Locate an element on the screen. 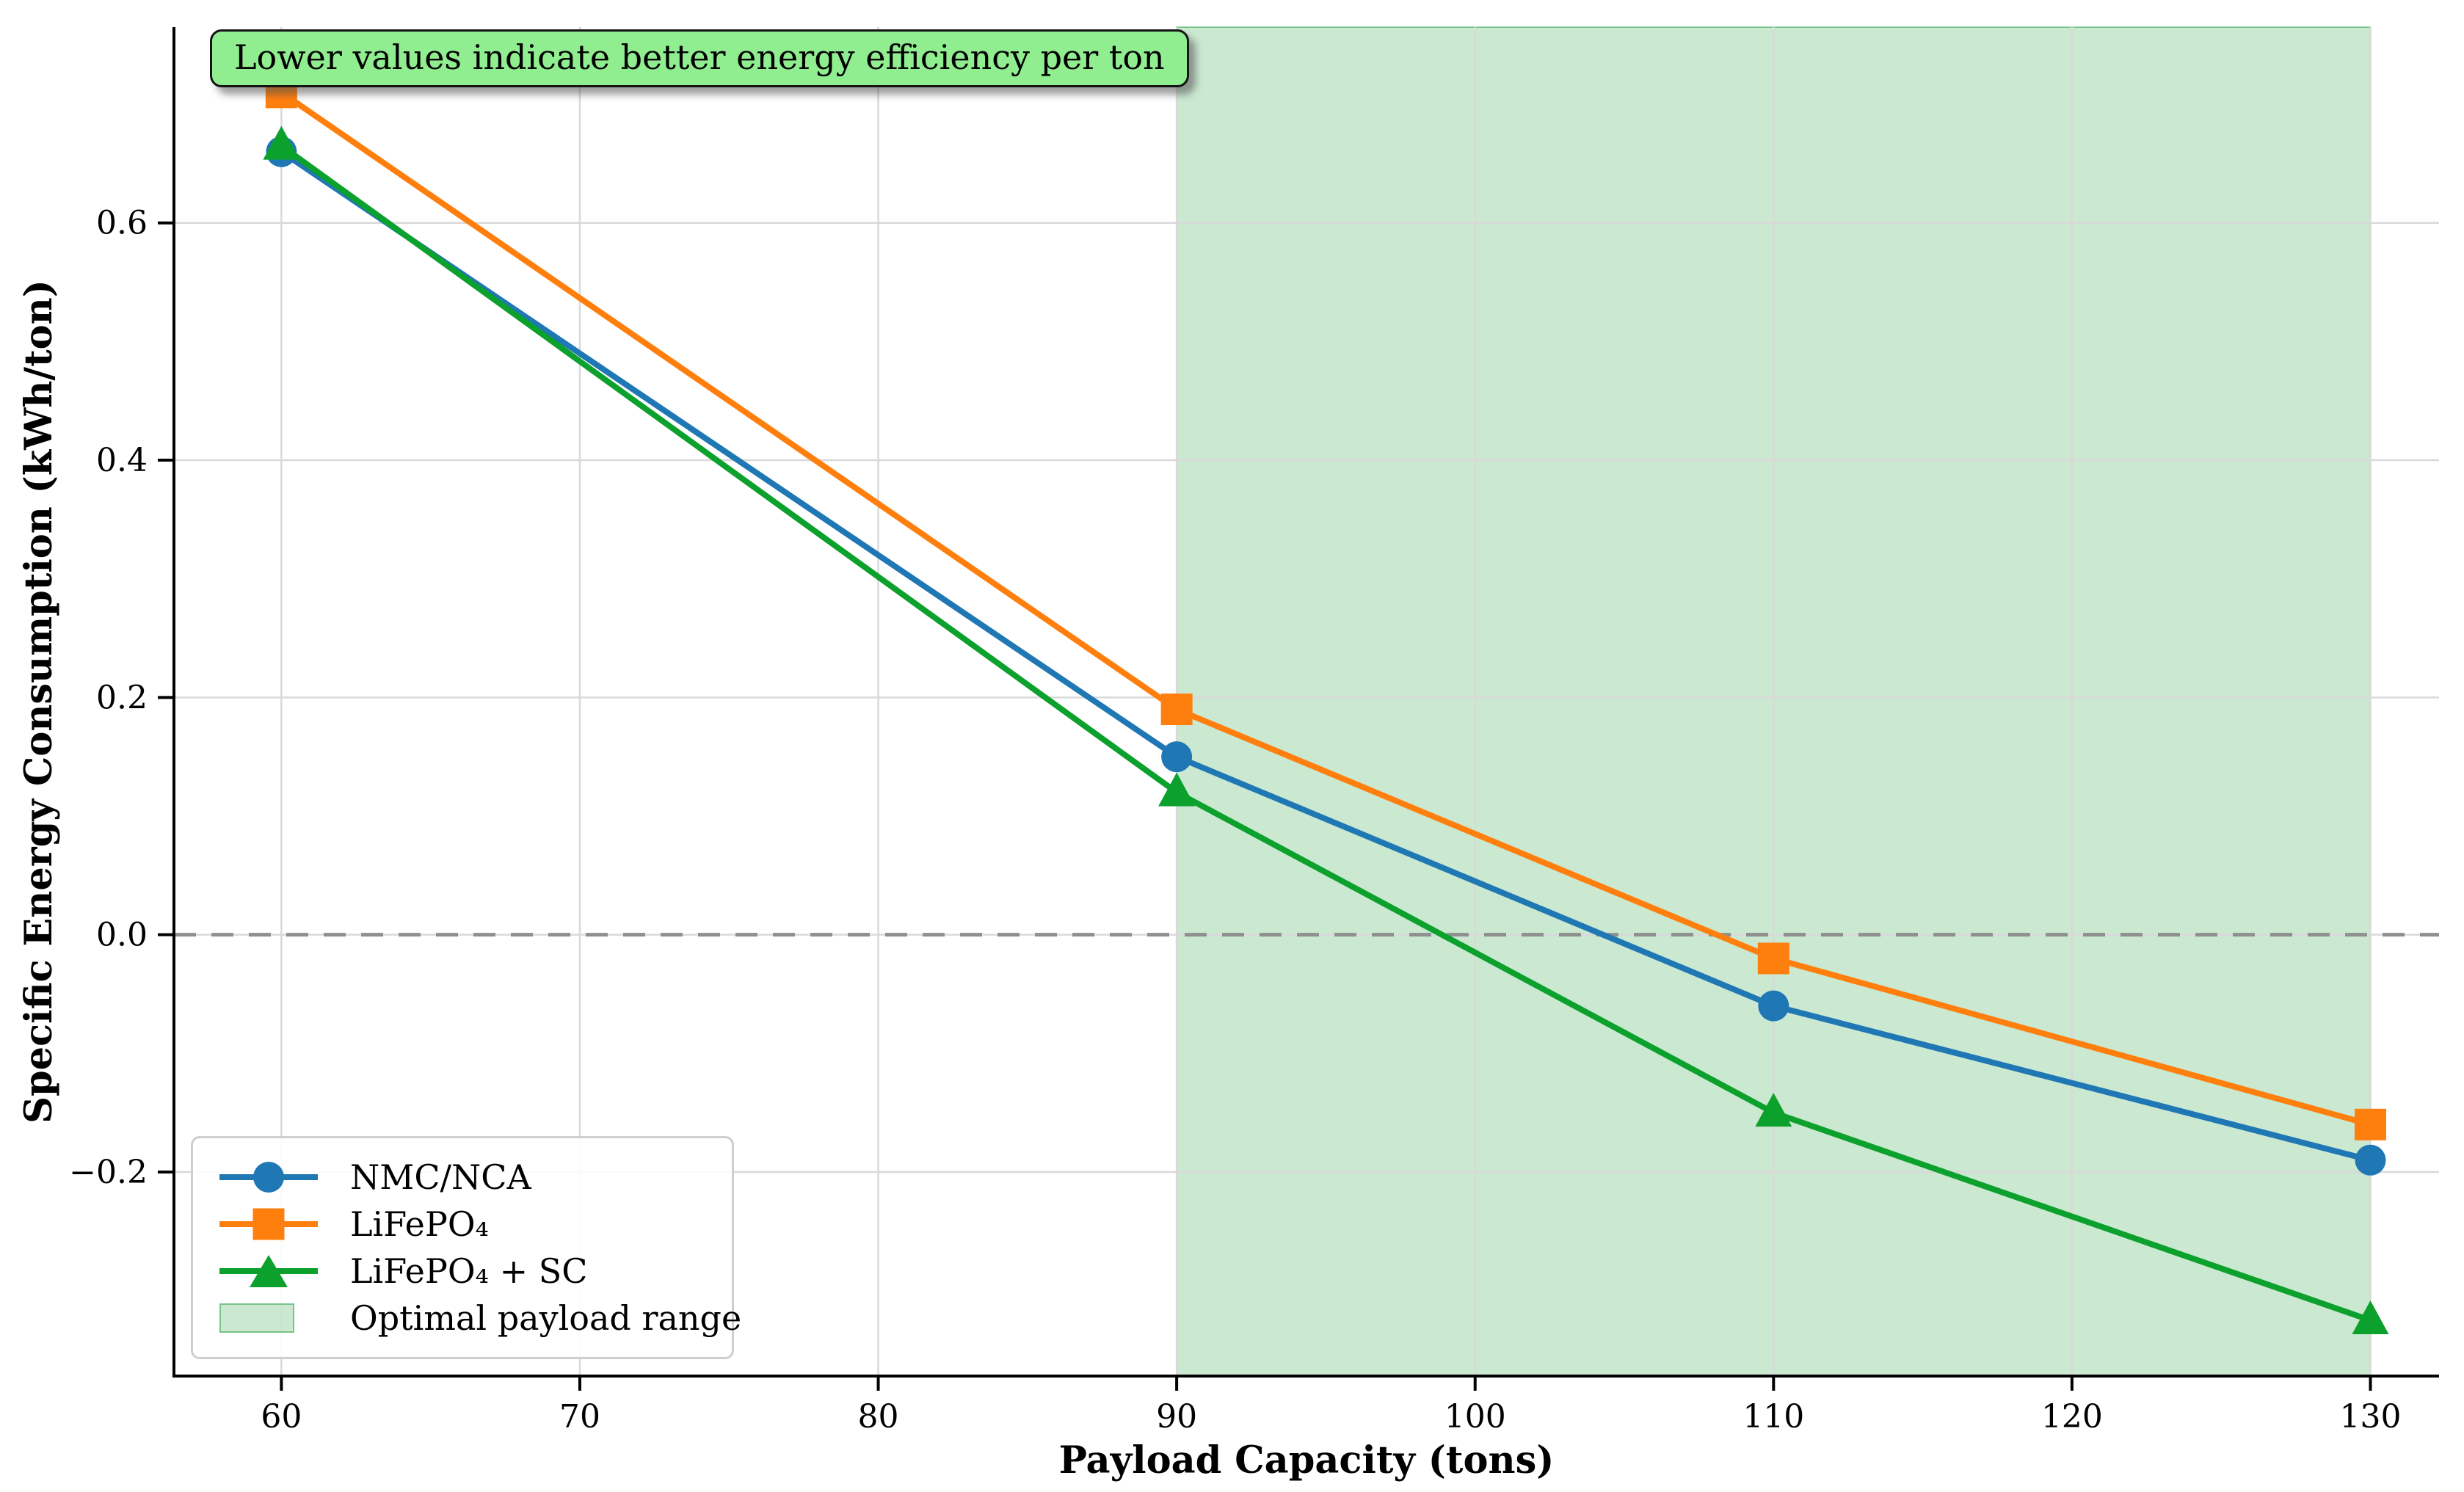 This screenshot has width=2464, height=1492. x-tick-label: 110 is located at coordinates (1773, 1417).